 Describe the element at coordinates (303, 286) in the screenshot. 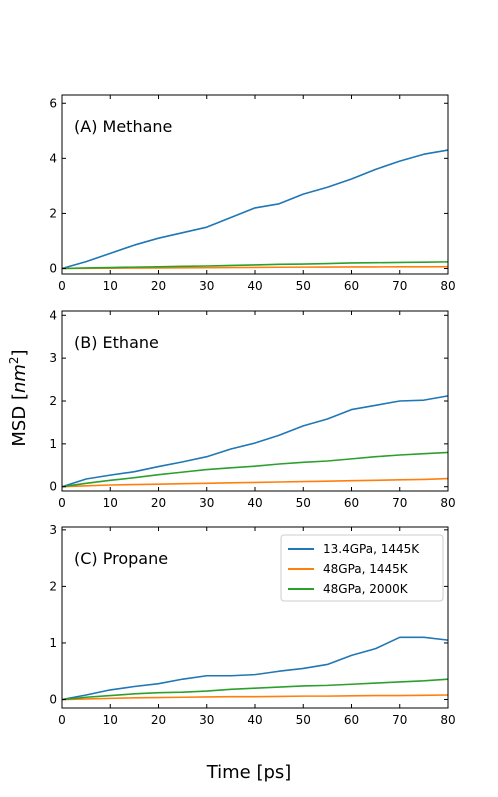

I see `x-tick-label-methane: 50` at that location.